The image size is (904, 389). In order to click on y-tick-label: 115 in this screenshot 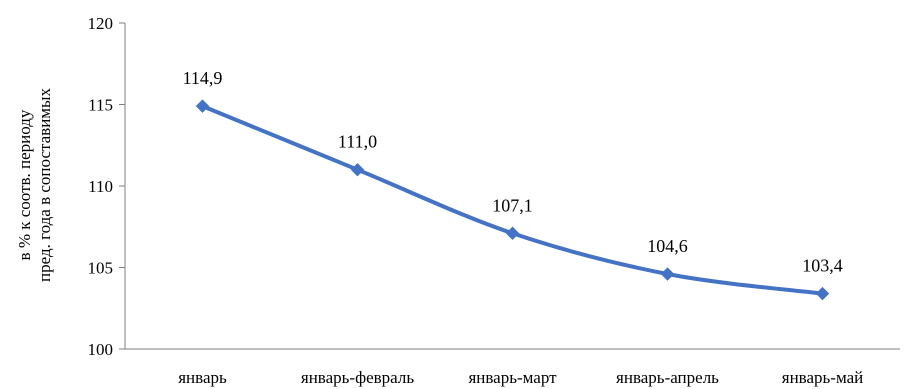, I will do `click(100, 105)`.